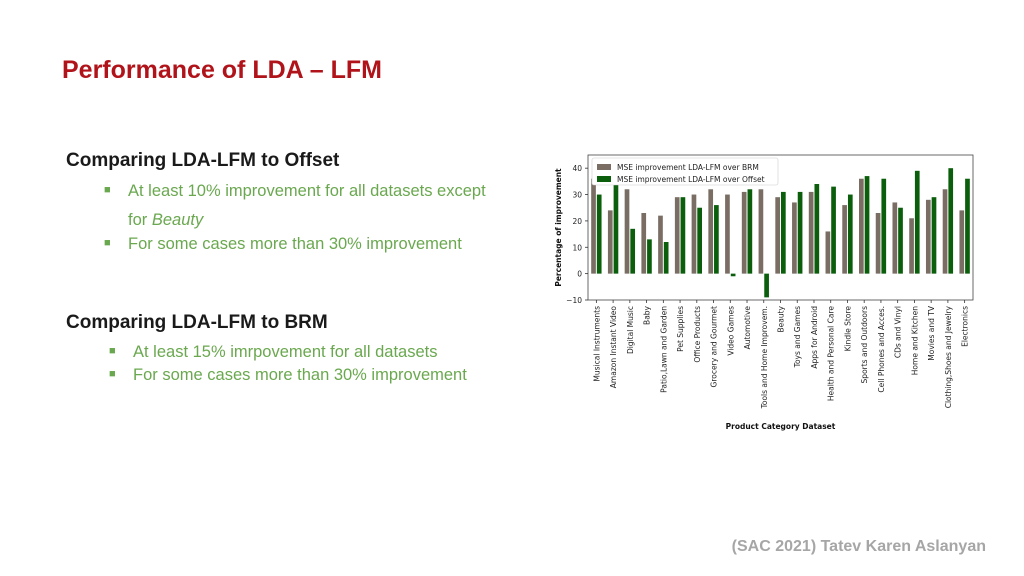 This screenshot has height=576, width=1024. What do you see at coordinates (613, 347) in the screenshot?
I see `x-tick-label: Amazon Instant Video` at bounding box center [613, 347].